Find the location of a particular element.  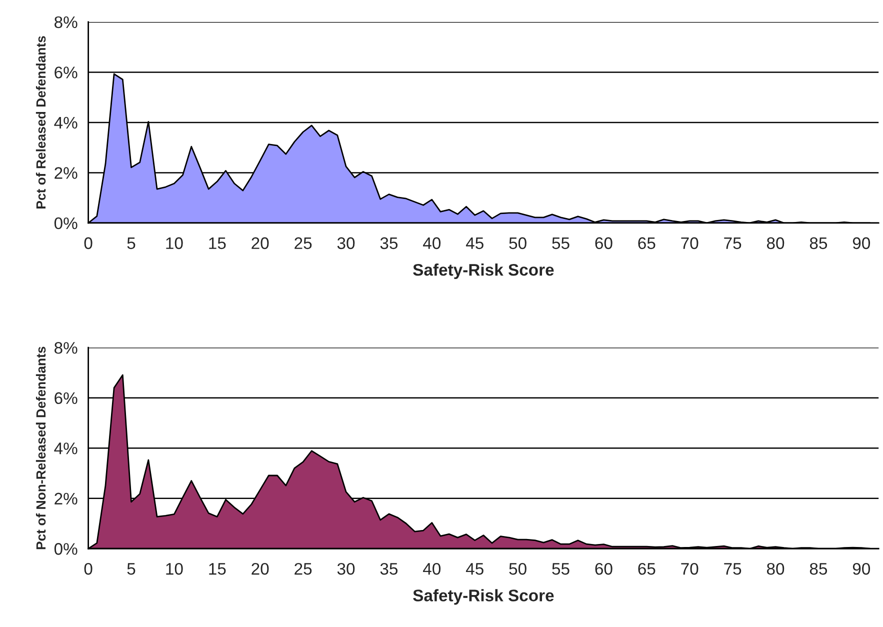

y-axis-title: Pct of Non-Released Defendants is located at coordinates (41, 448).